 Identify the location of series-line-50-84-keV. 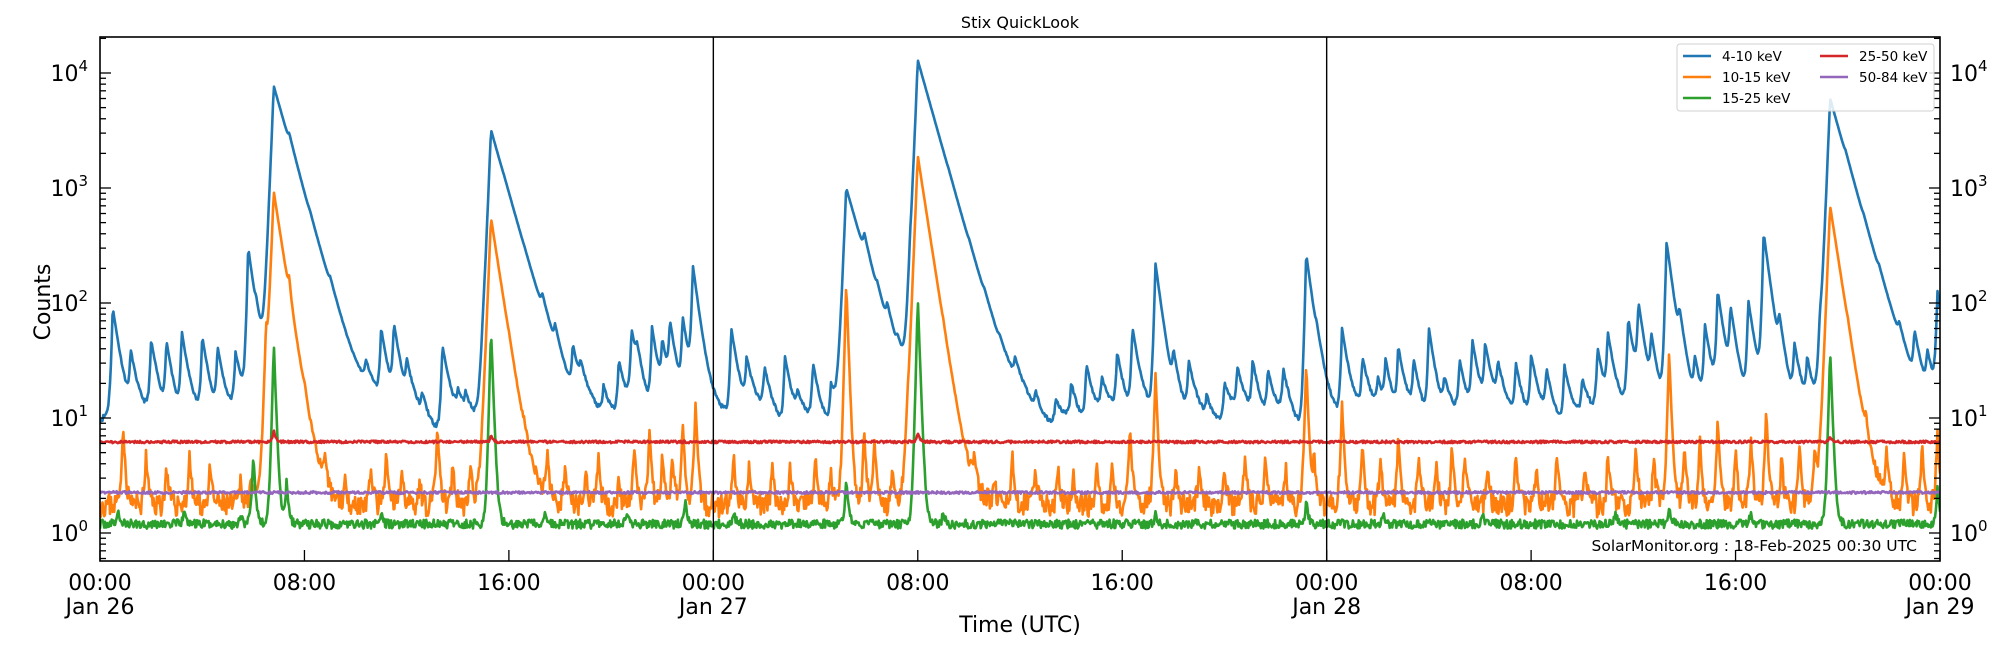
(1020, 493).